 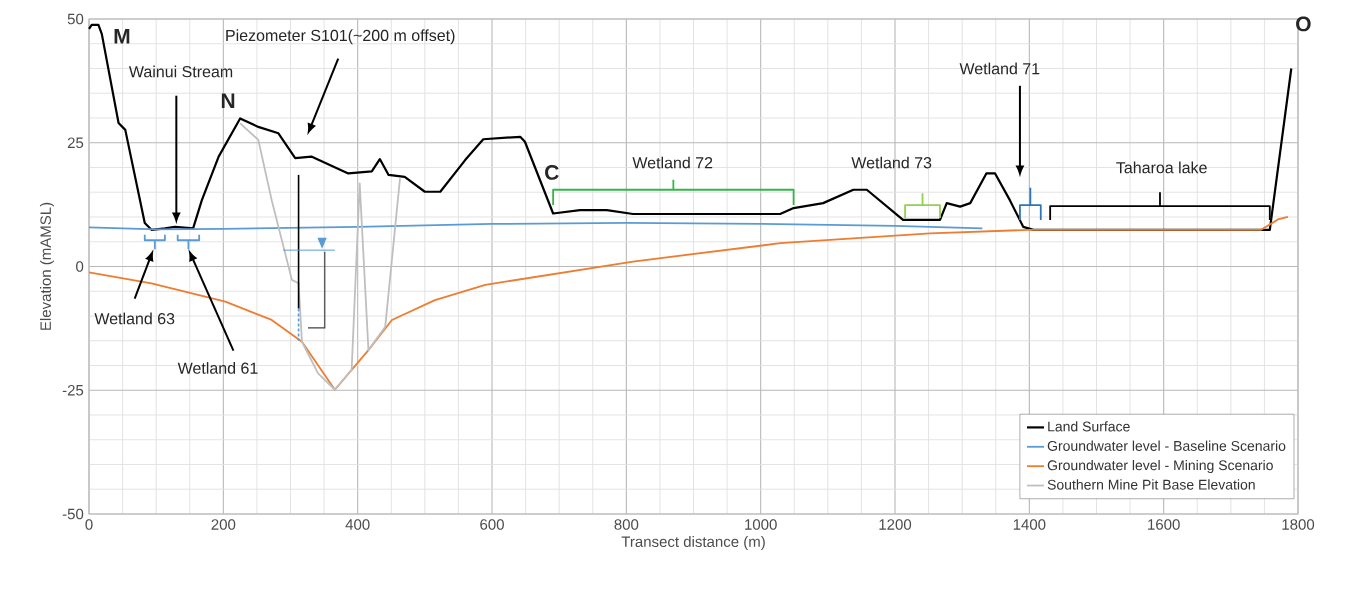 I want to click on annotation: Piezometer S101(~200 m offset), so click(x=340, y=37).